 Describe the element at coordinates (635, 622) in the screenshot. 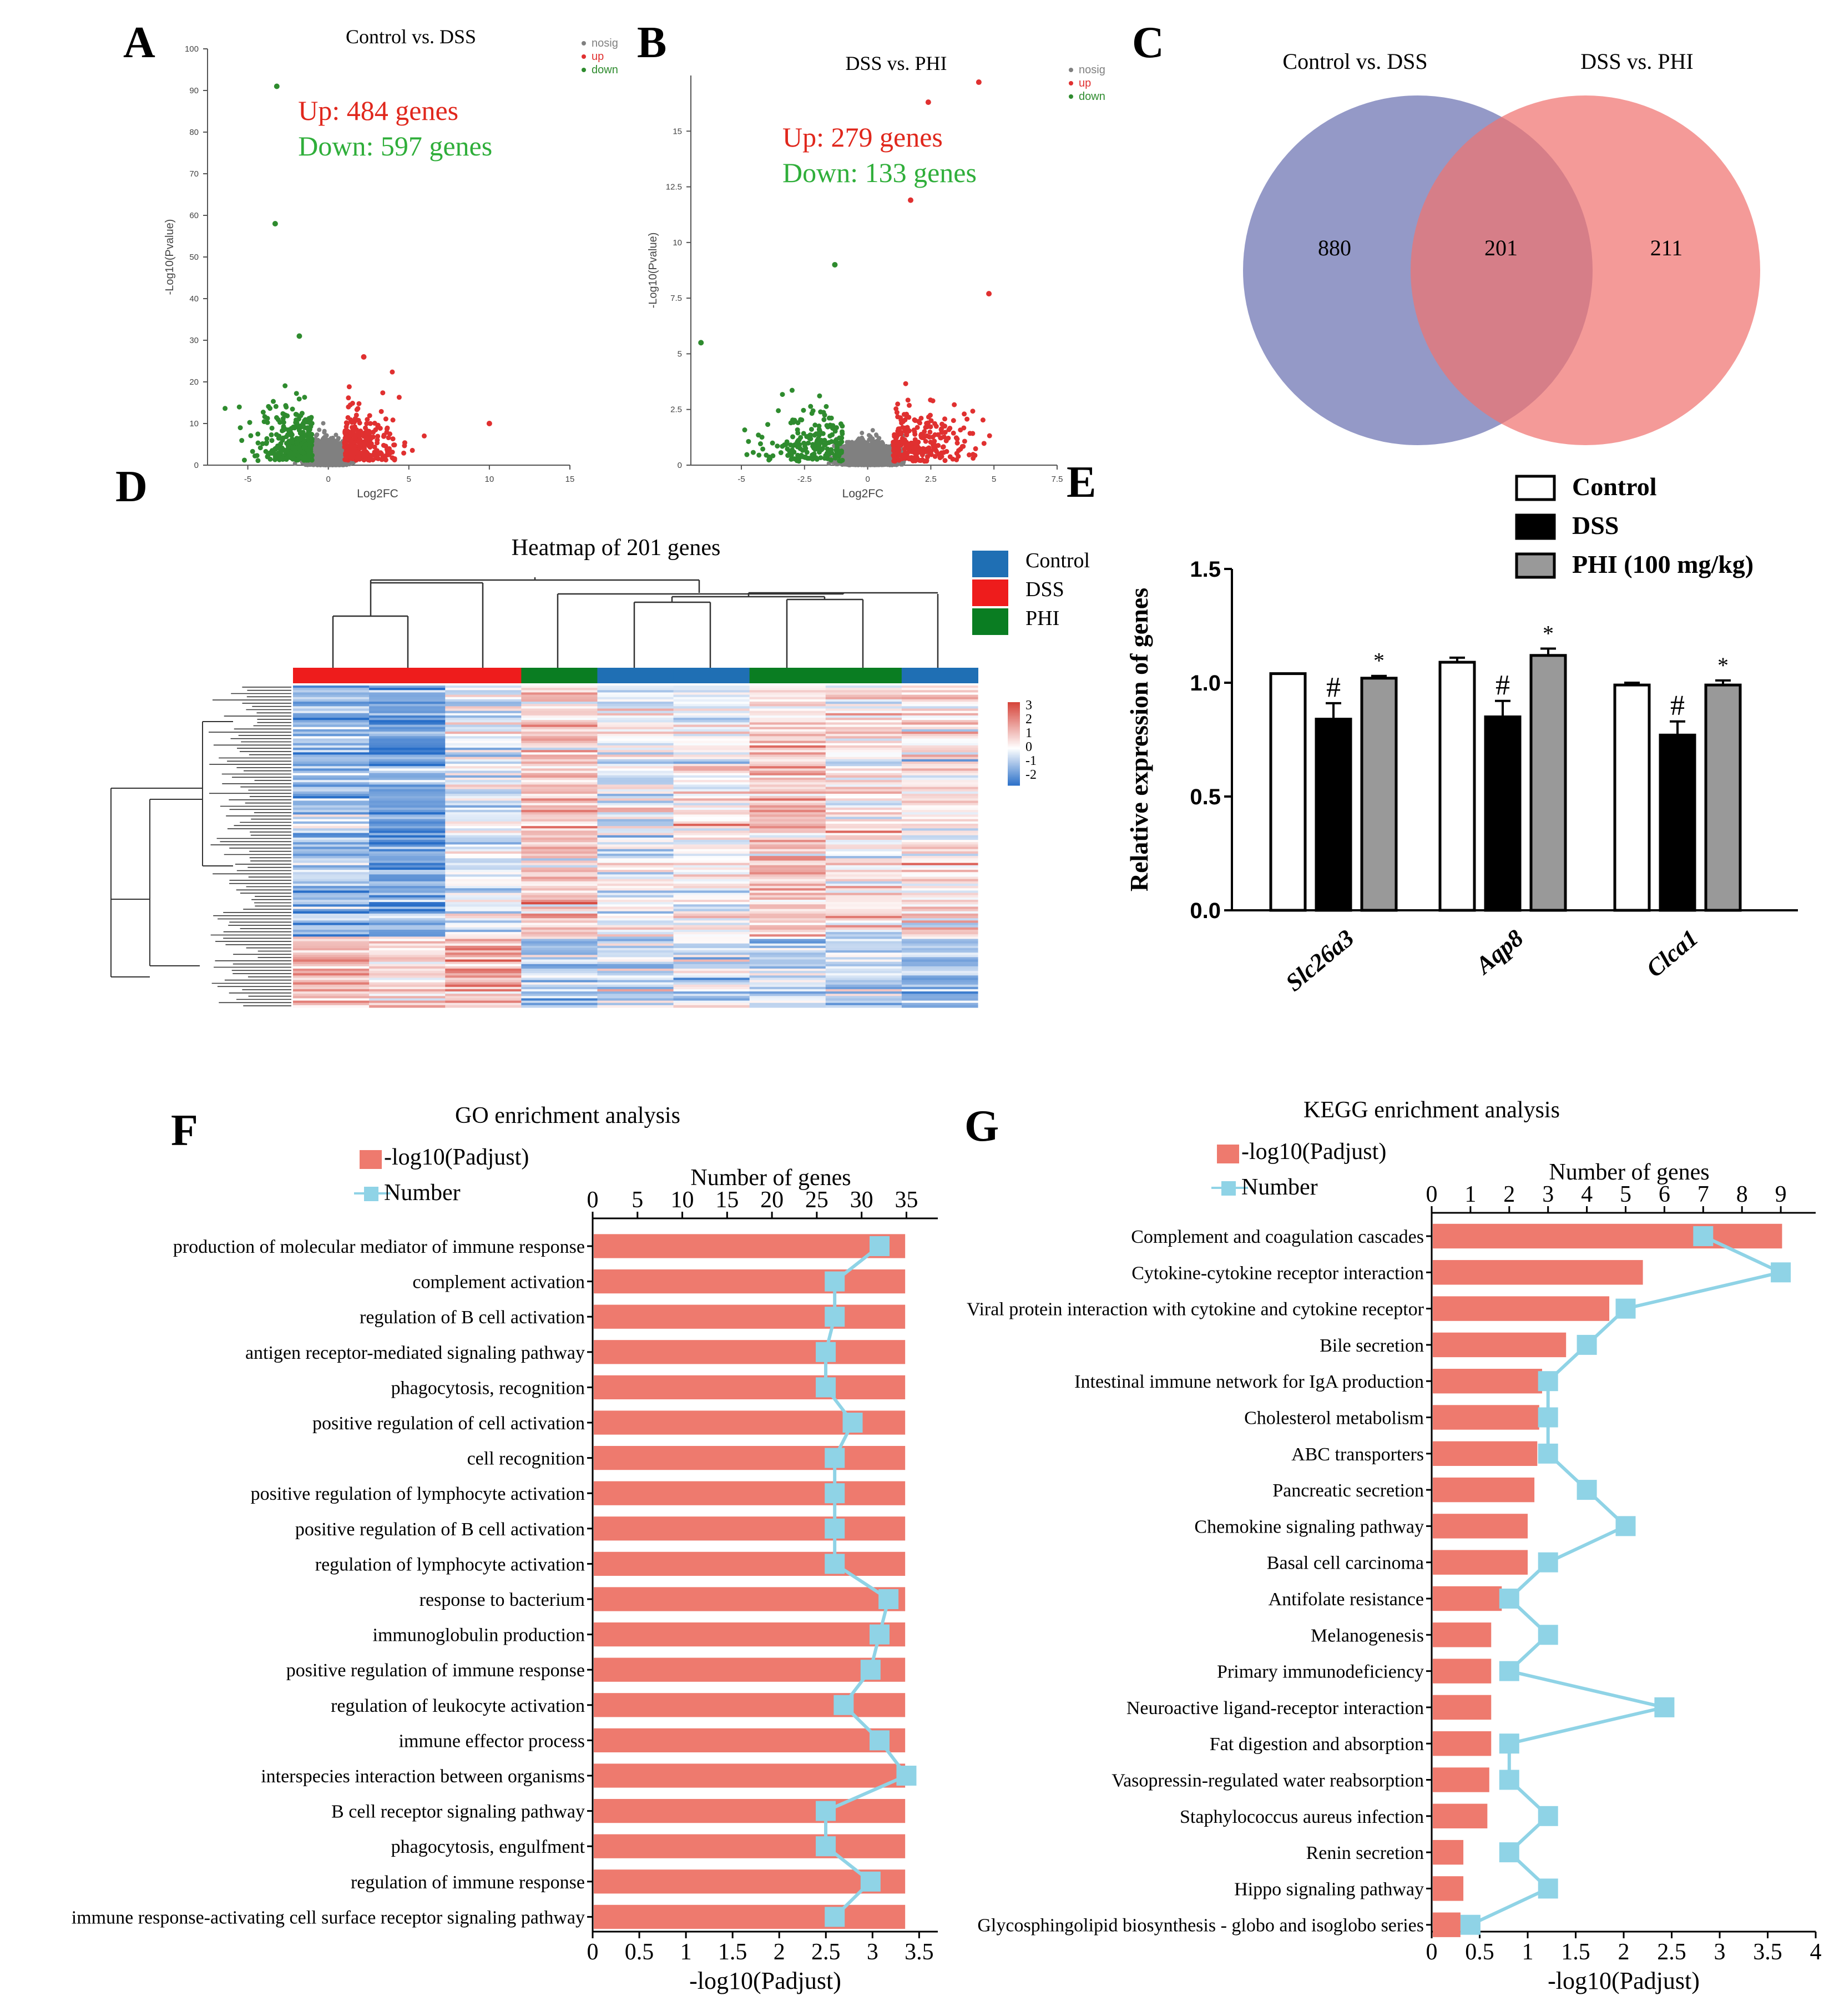

I see `column-dendrogram` at that location.